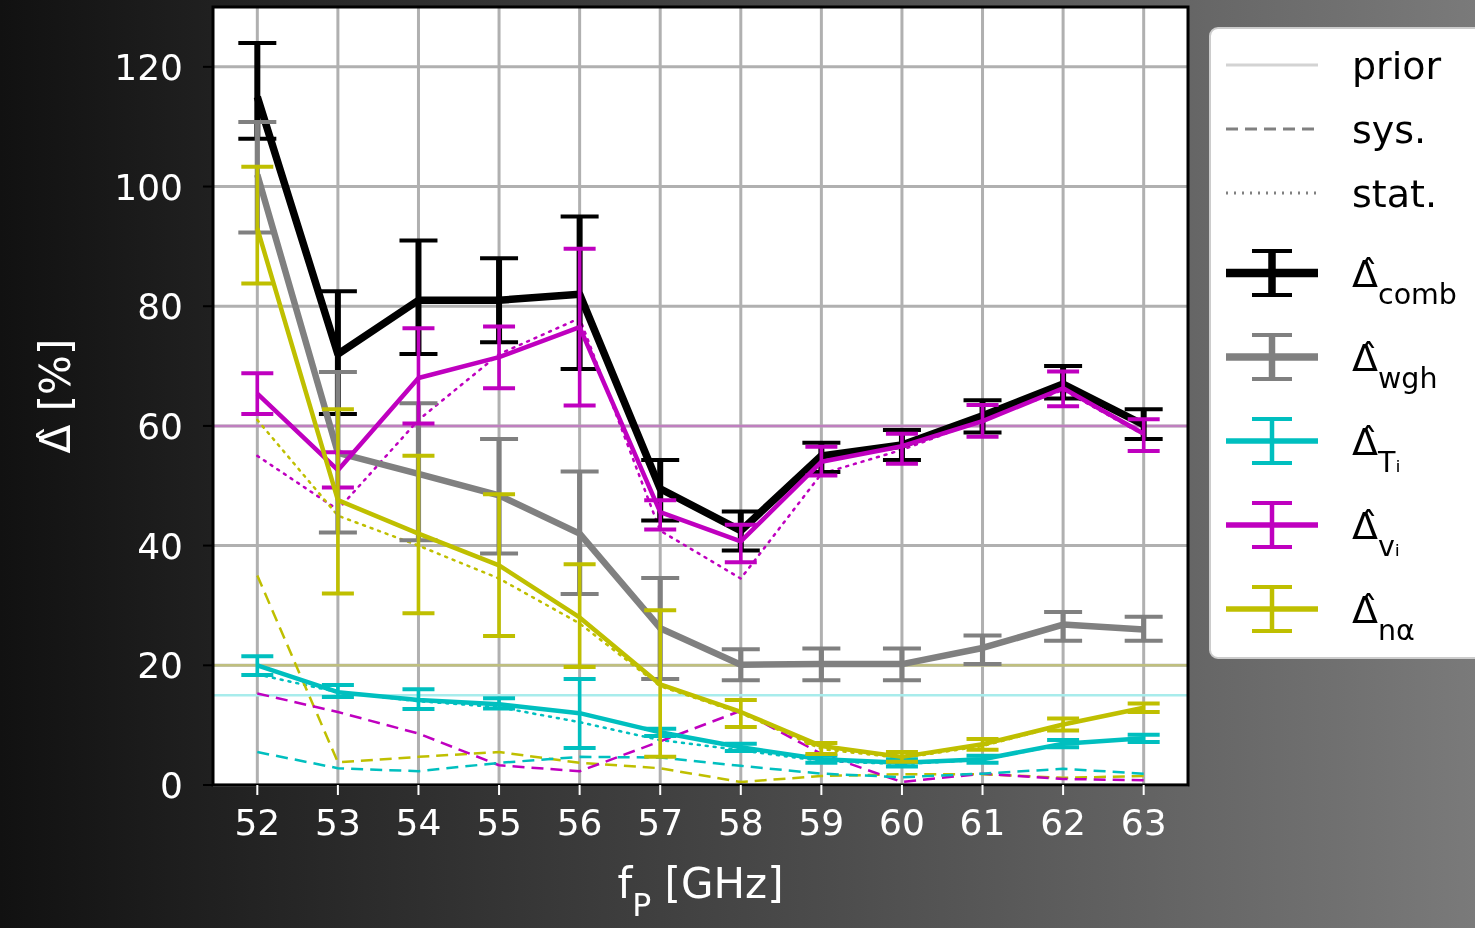  What do you see at coordinates (1376, 533) in the screenshot?
I see `legend-label: Δ̂$_{vᵢ}$` at bounding box center [1376, 533].